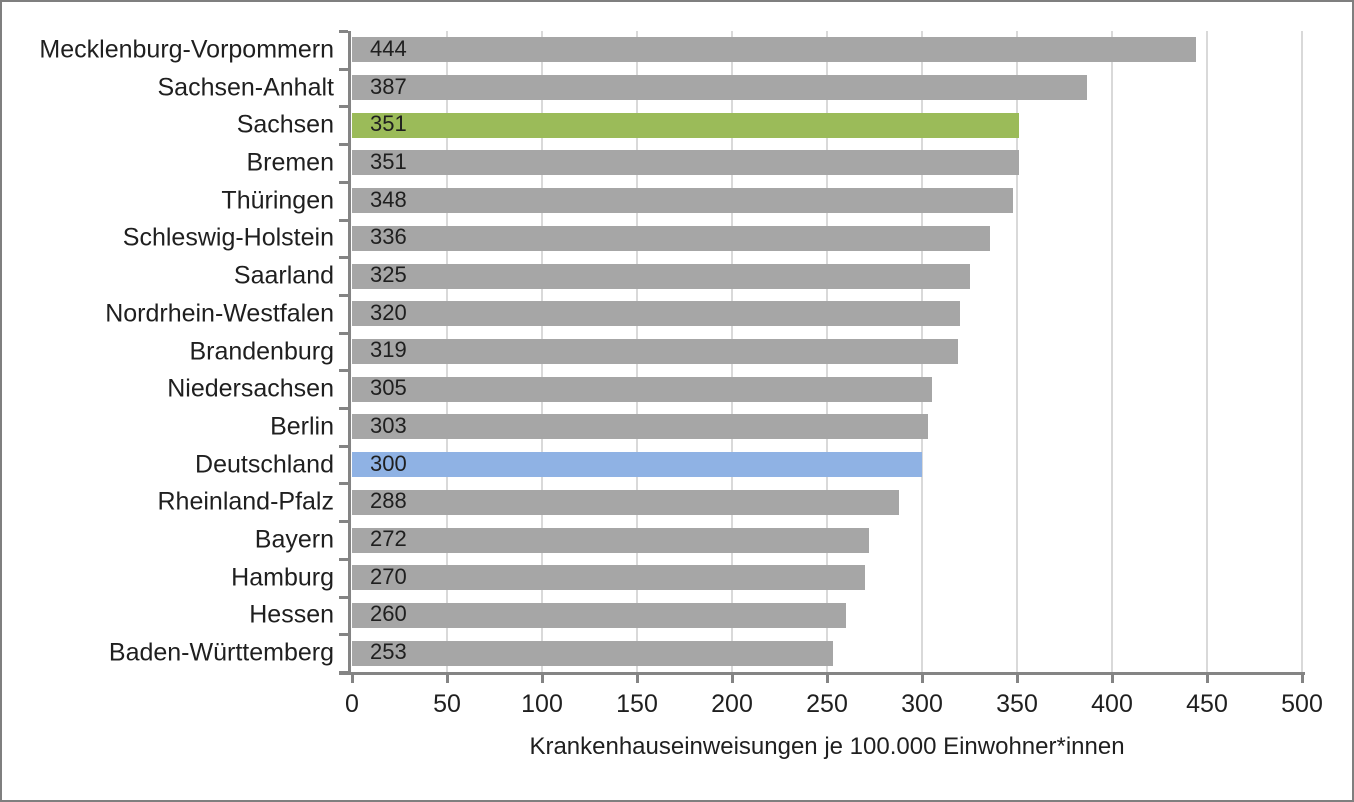  What do you see at coordinates (827, 314) in the screenshot?
I see `bar-row: 320` at bounding box center [827, 314].